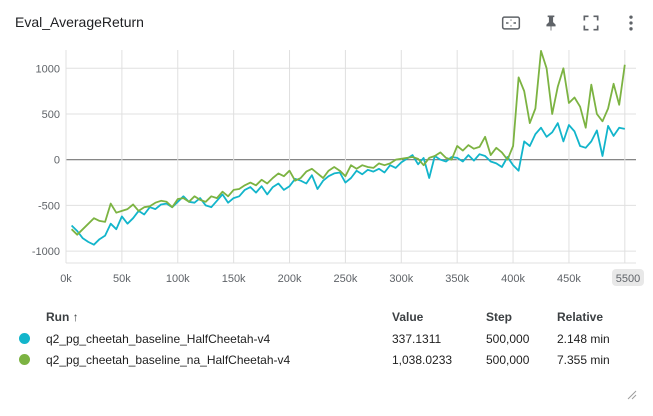  Describe the element at coordinates (632, 395) in the screenshot. I see `resize-handle-icon` at that location.